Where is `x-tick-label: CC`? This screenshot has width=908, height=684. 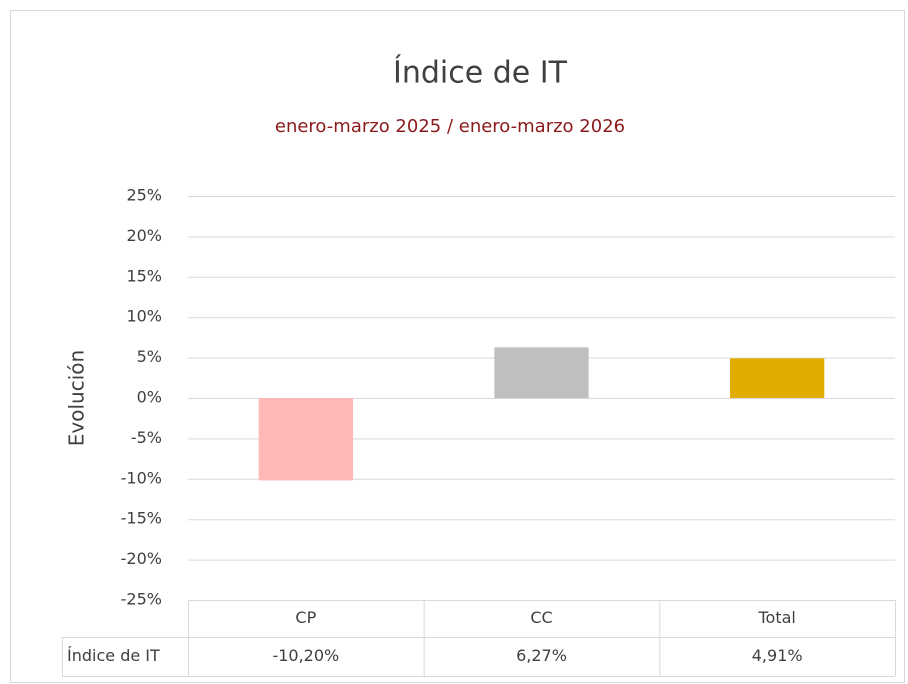 x-tick-label: CC is located at coordinates (541, 617).